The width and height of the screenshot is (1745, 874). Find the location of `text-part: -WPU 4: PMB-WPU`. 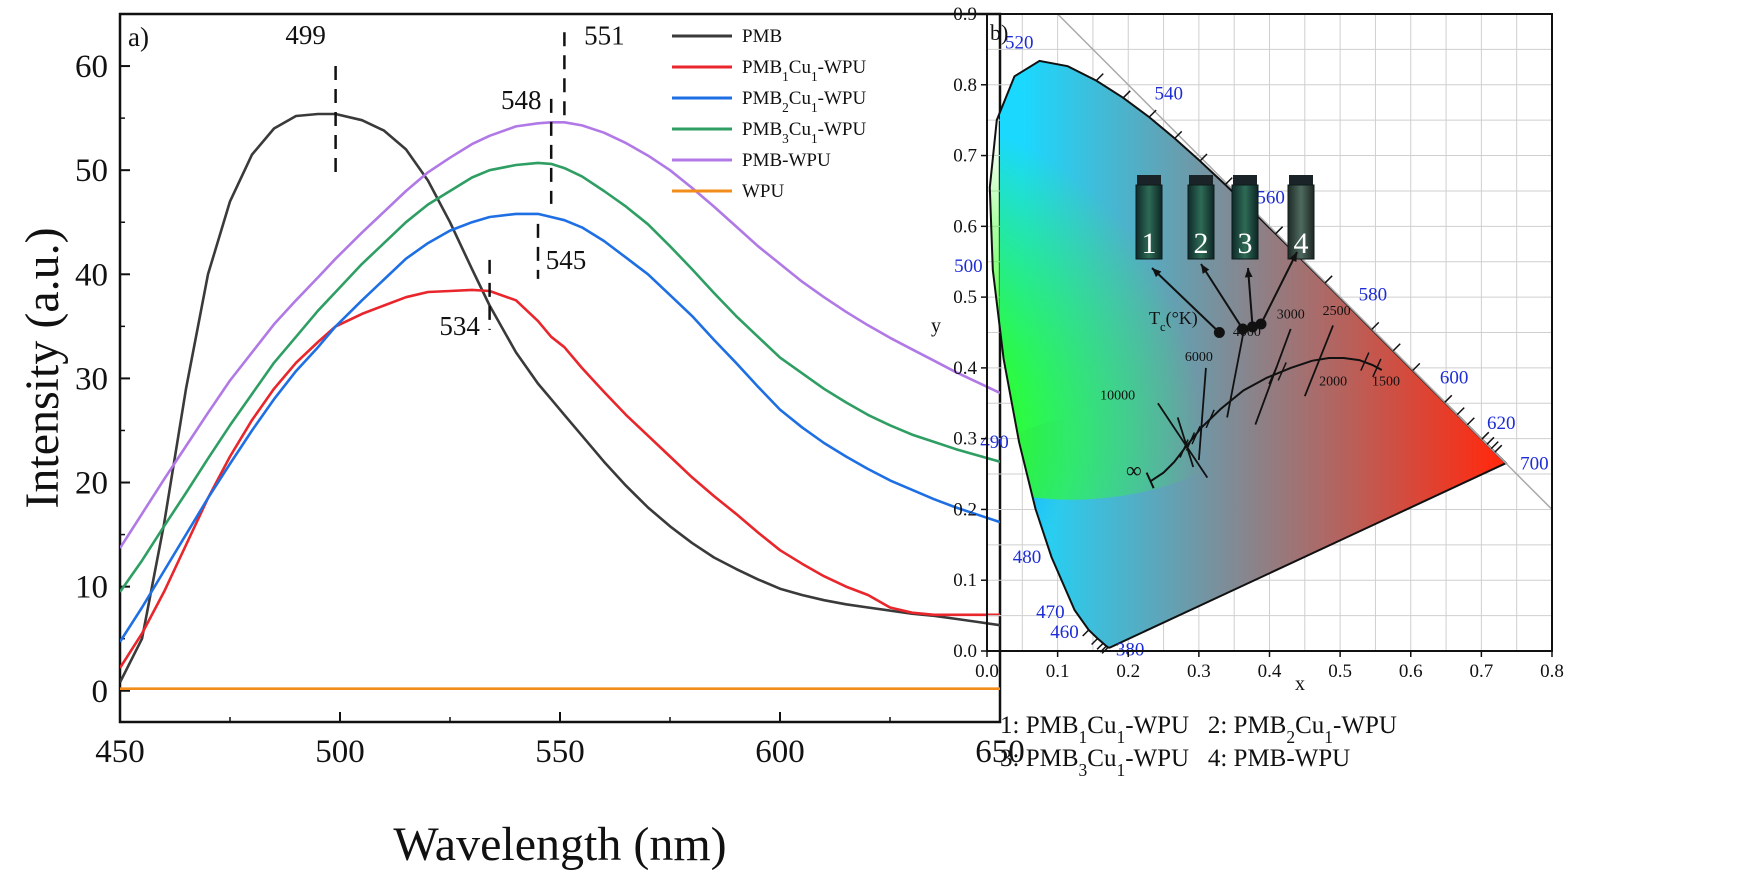

text-part: -WPU 4: PMB-WPU is located at coordinates (1237, 758).